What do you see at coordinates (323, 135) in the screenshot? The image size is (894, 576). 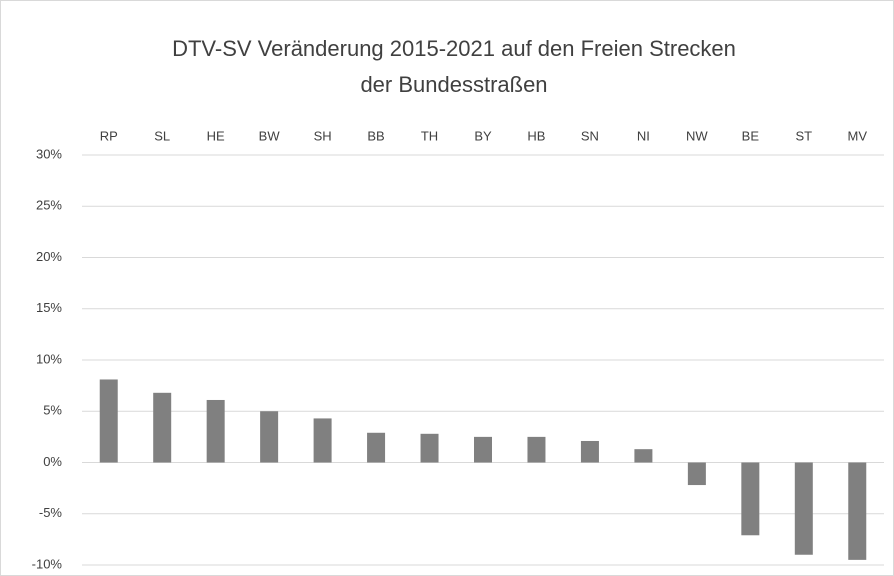 I see `x-tick-label: SH` at bounding box center [323, 135].